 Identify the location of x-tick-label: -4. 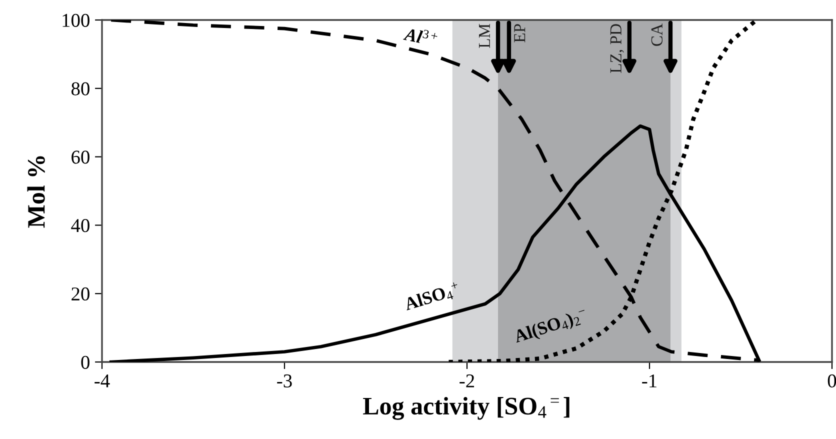
(102, 381).